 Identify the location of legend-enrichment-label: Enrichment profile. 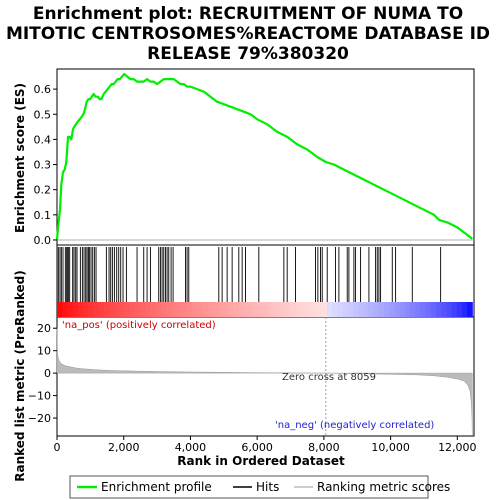
(156, 487).